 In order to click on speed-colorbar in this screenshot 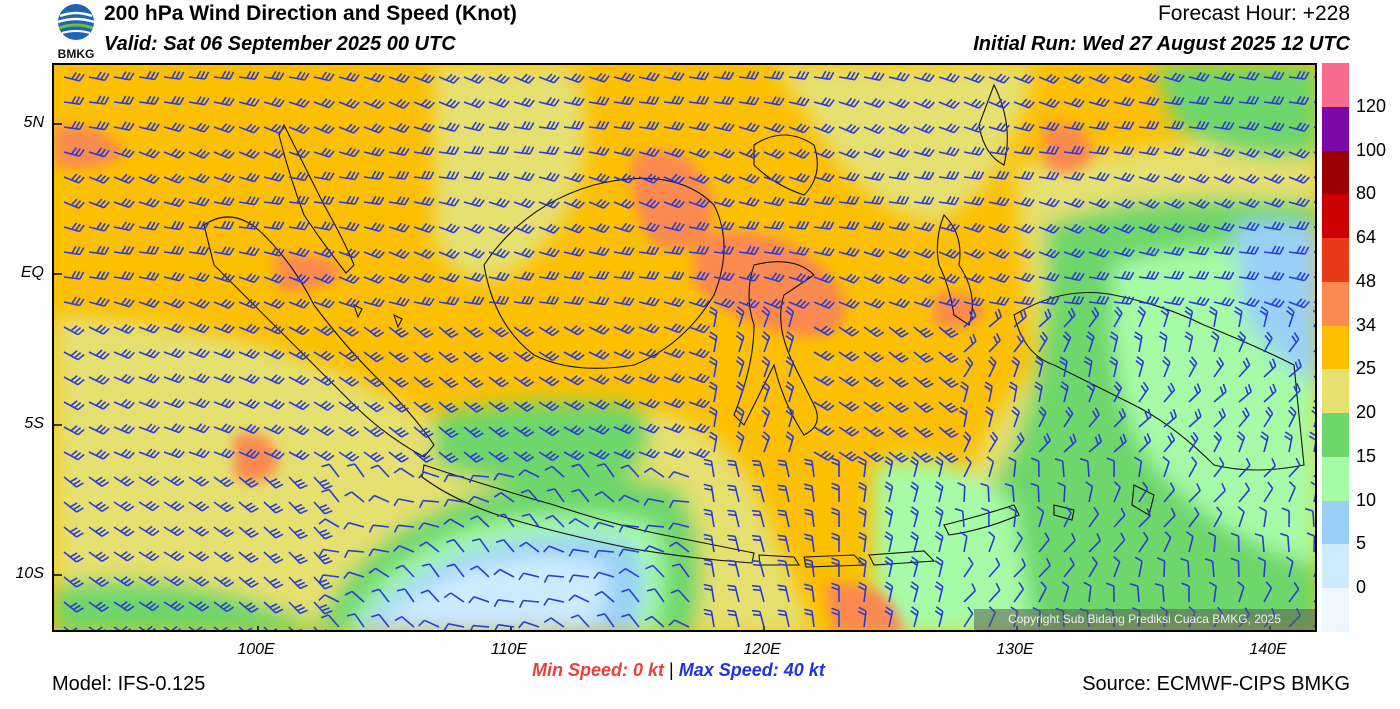, I will do `click(1335, 348)`.